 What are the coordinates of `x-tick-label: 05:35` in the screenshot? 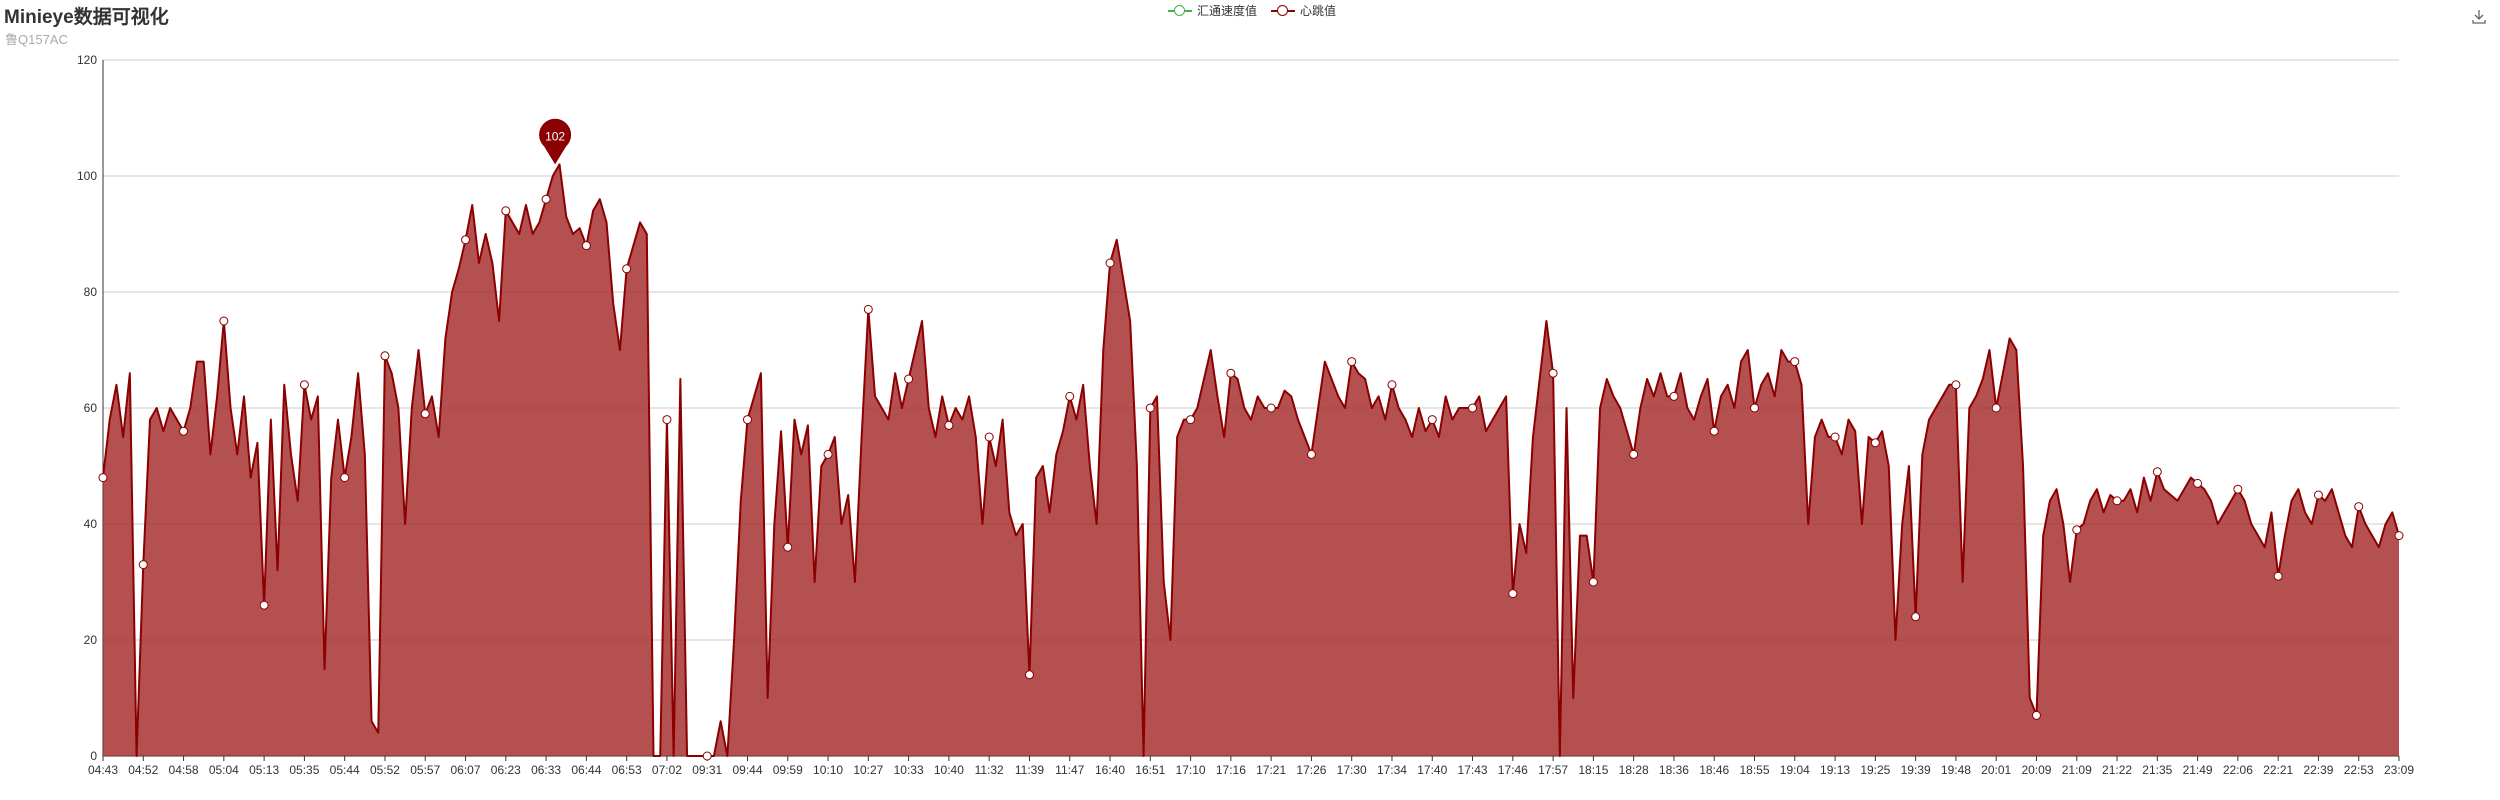 It's located at (304, 770).